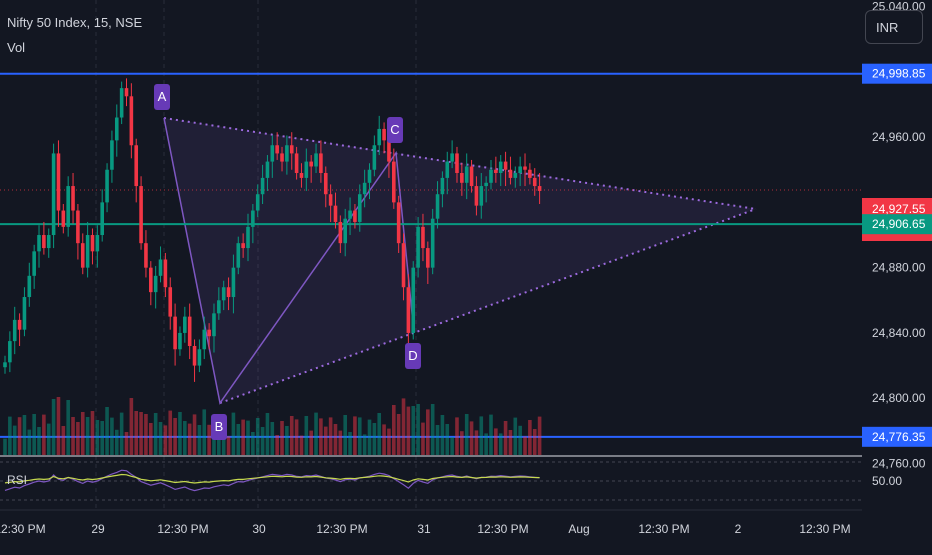  Describe the element at coordinates (899, 333) in the screenshot. I see `price-tick: 24,840.00` at that location.